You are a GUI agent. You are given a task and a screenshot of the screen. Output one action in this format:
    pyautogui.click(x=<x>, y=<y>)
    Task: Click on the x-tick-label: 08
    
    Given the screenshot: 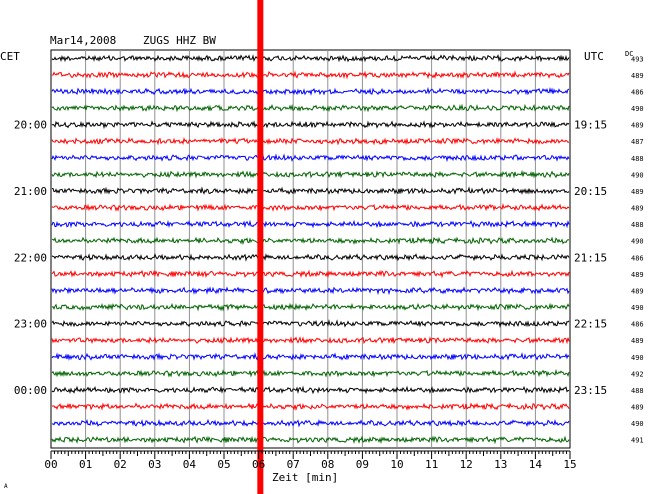 What is the action you would take?
    pyautogui.click(x=327, y=464)
    